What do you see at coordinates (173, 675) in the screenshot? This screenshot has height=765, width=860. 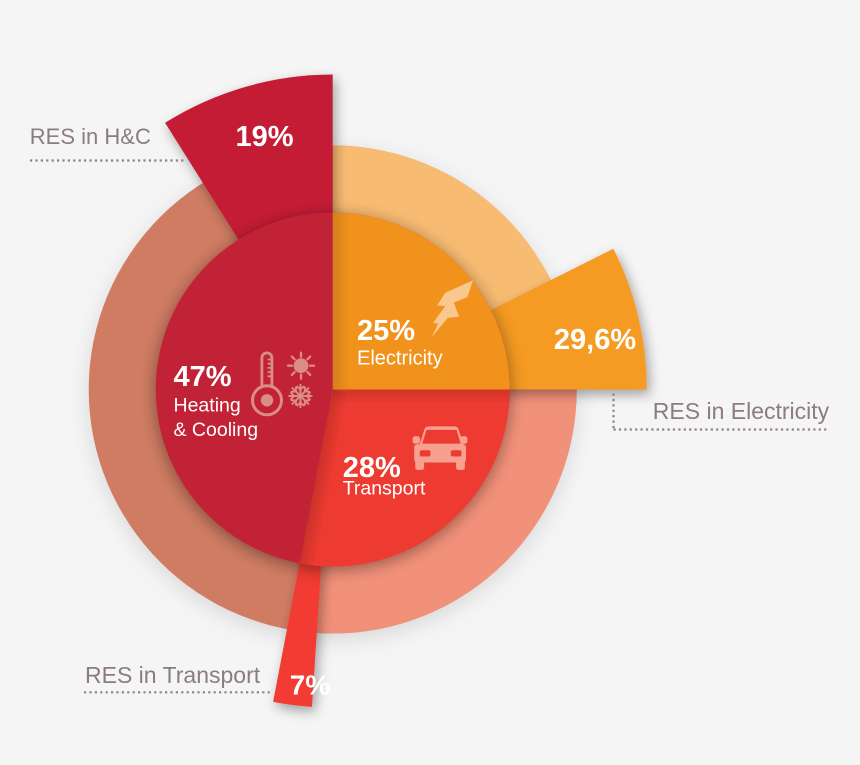 I see `svg-text: RES in Transport` at bounding box center [173, 675].